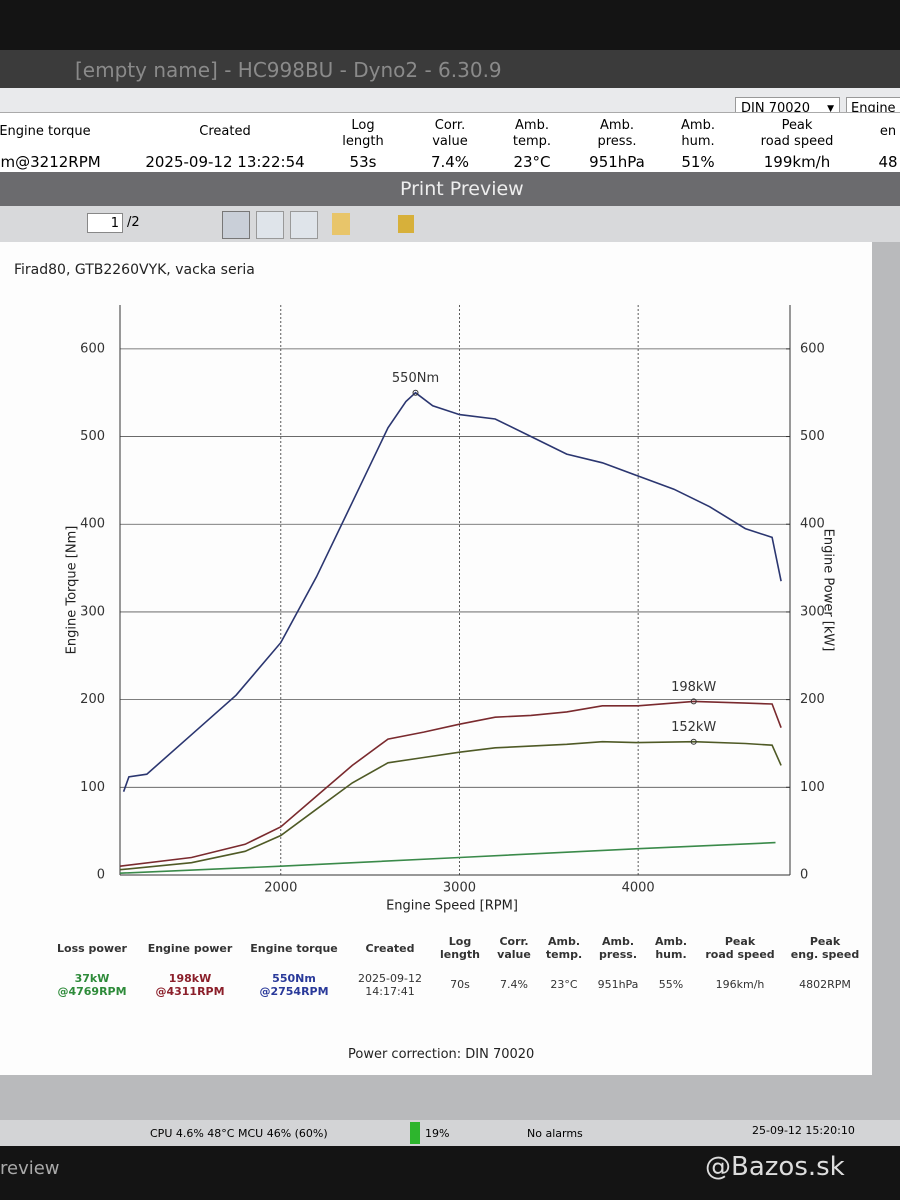 The image size is (900, 1200). What do you see at coordinates (30, 1168) in the screenshot?
I see `taskbar-label: review` at bounding box center [30, 1168].